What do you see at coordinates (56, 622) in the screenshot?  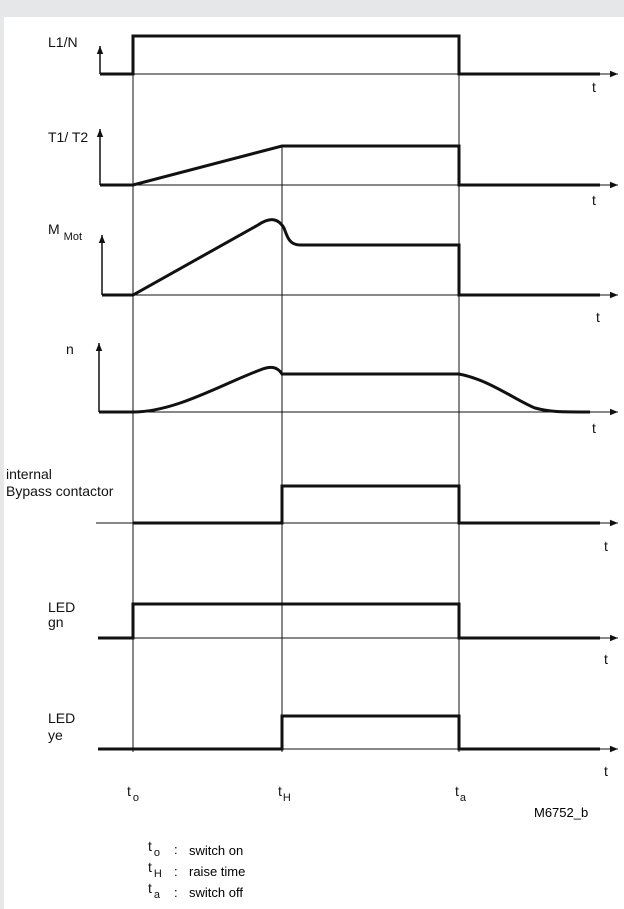 I see `signal-label-line2: gn` at bounding box center [56, 622].